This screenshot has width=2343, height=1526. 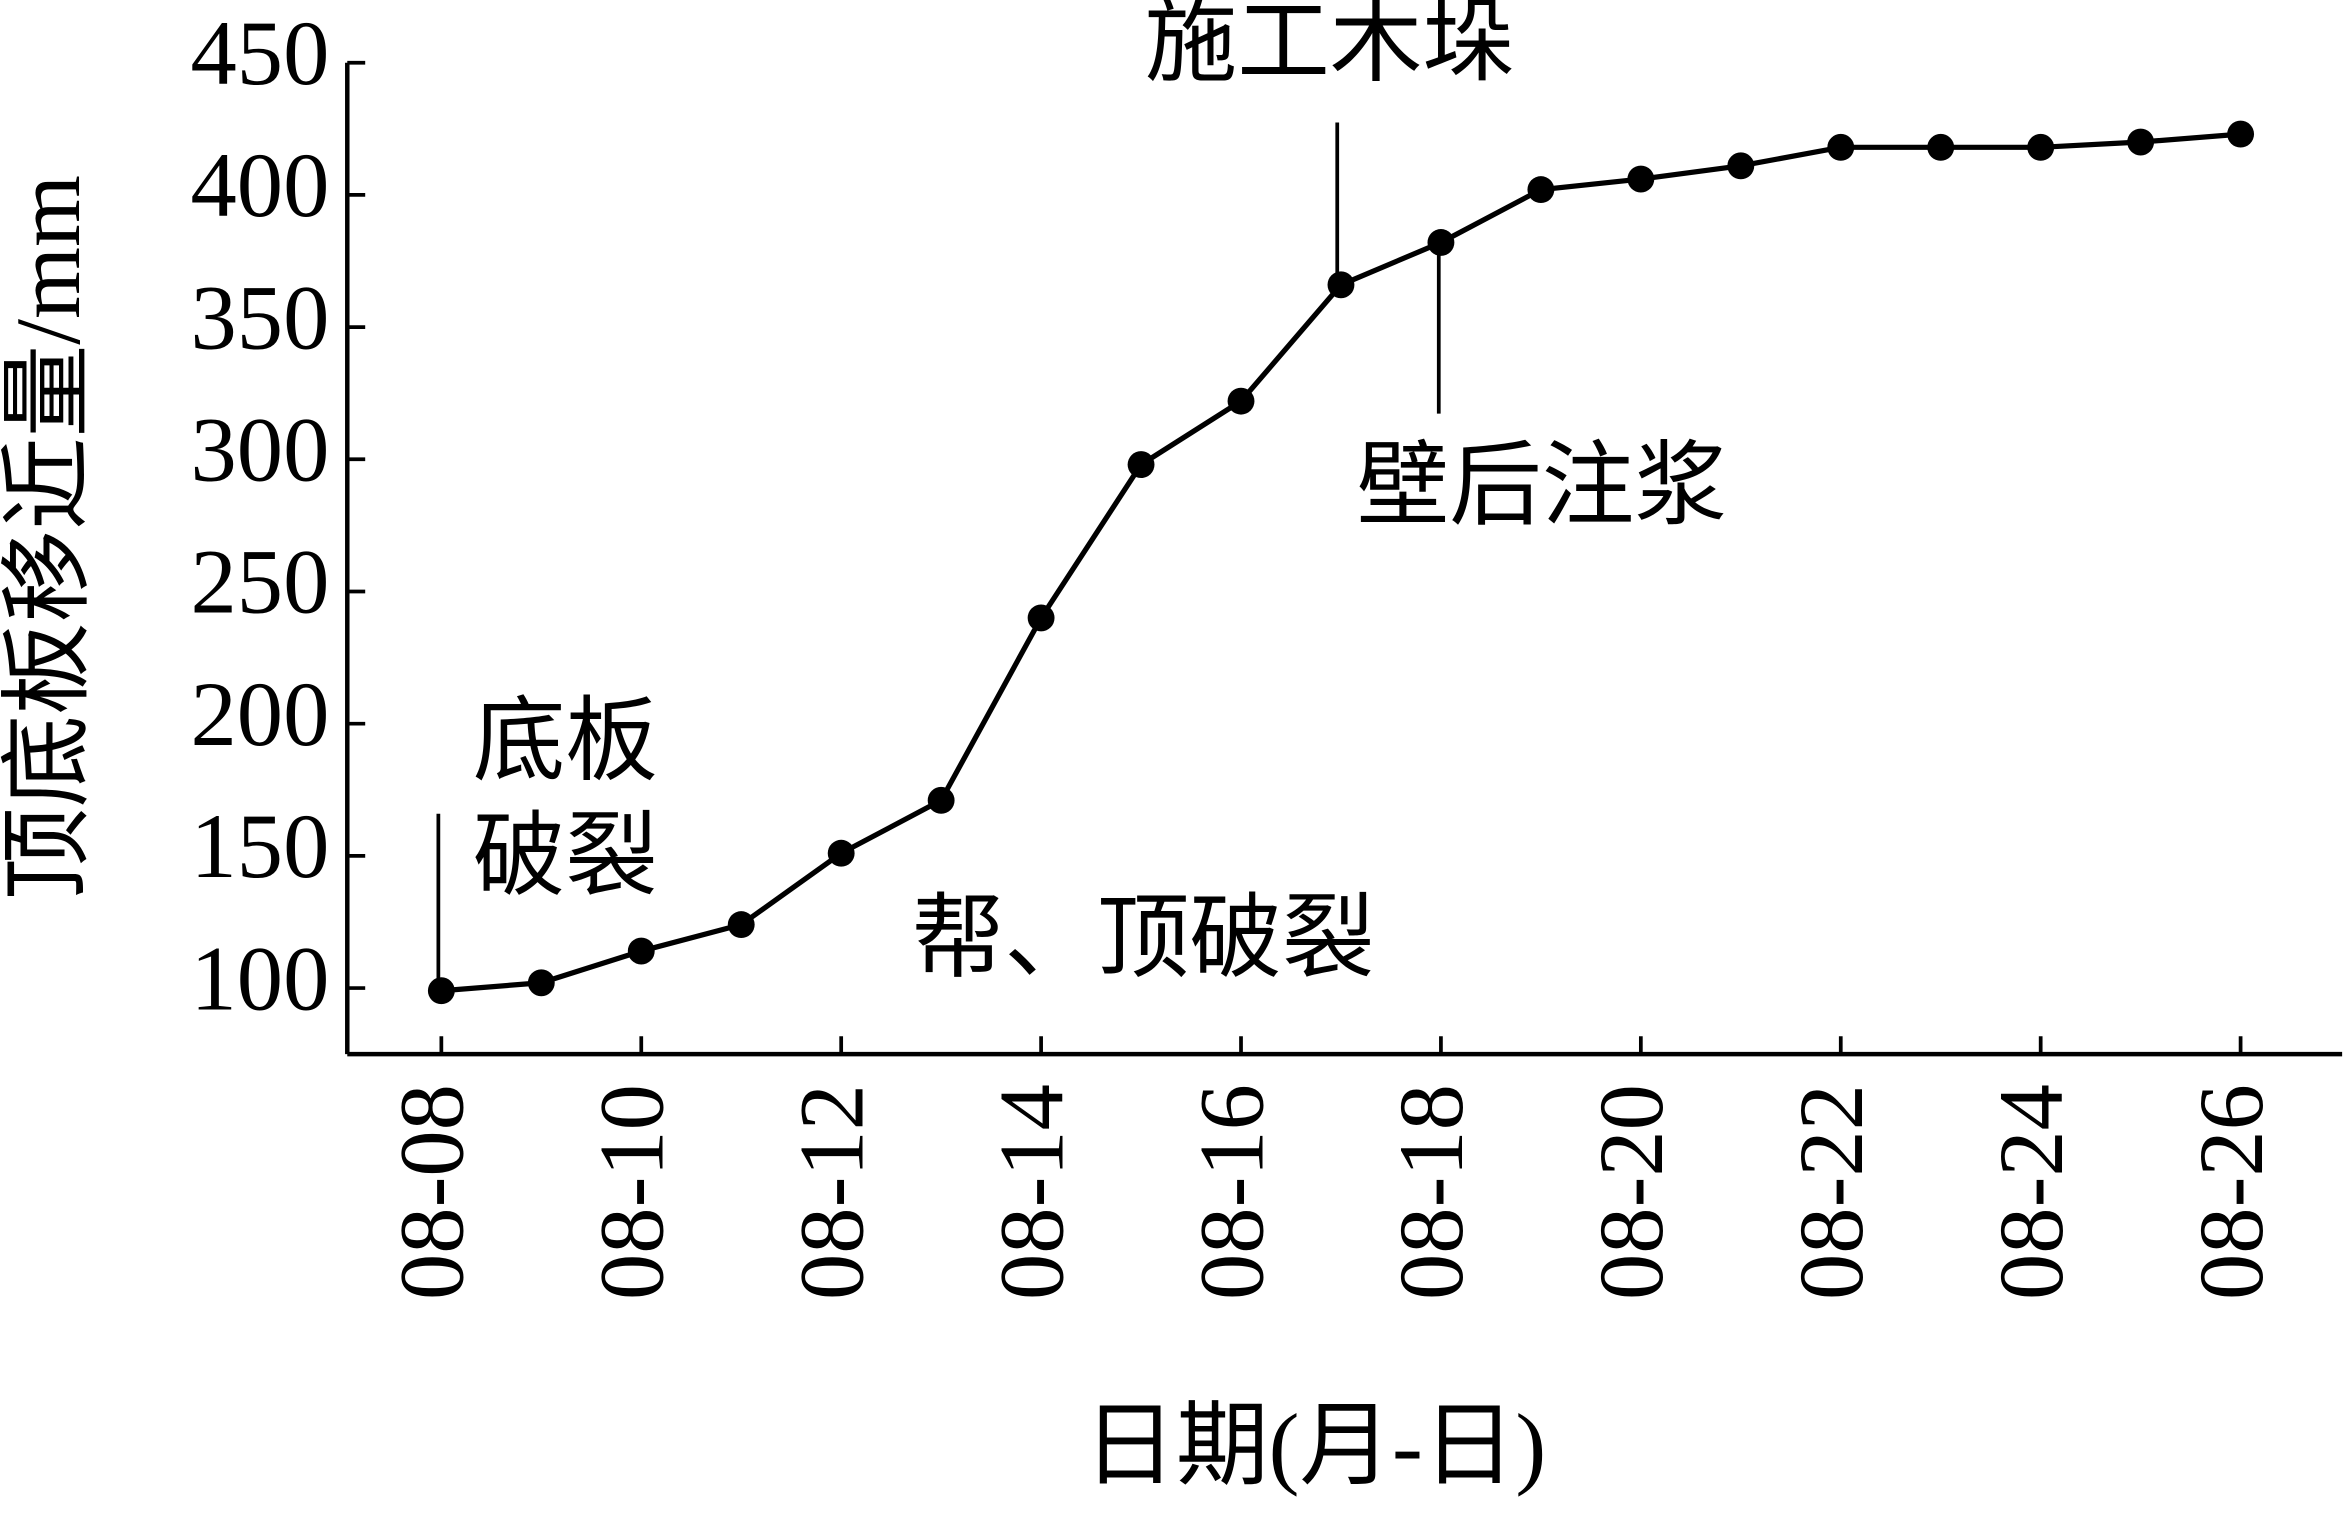 What do you see at coordinates (260, 715) in the screenshot?
I see `y-tick-label: 200` at bounding box center [260, 715].